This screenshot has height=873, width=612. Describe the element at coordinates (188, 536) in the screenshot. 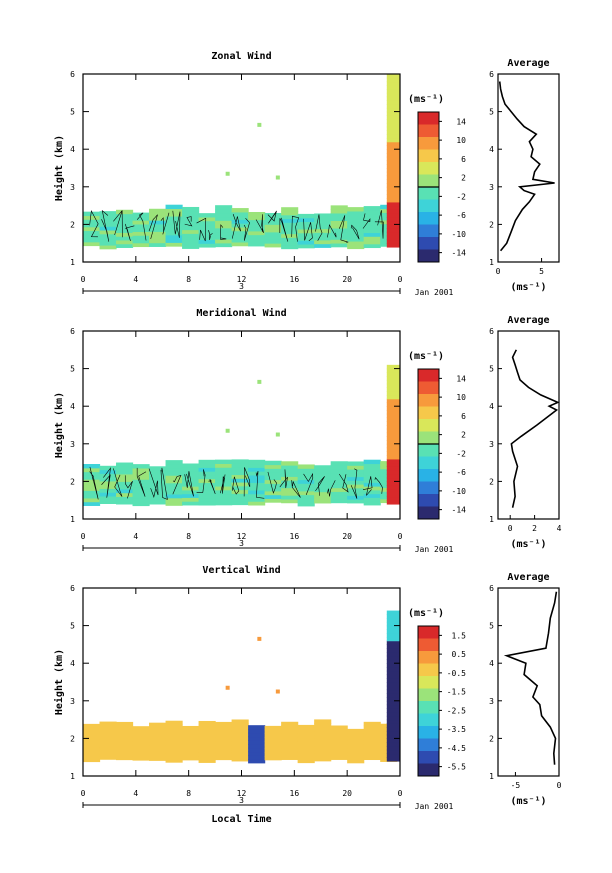

I see `x-tick-label: 8` at that location.